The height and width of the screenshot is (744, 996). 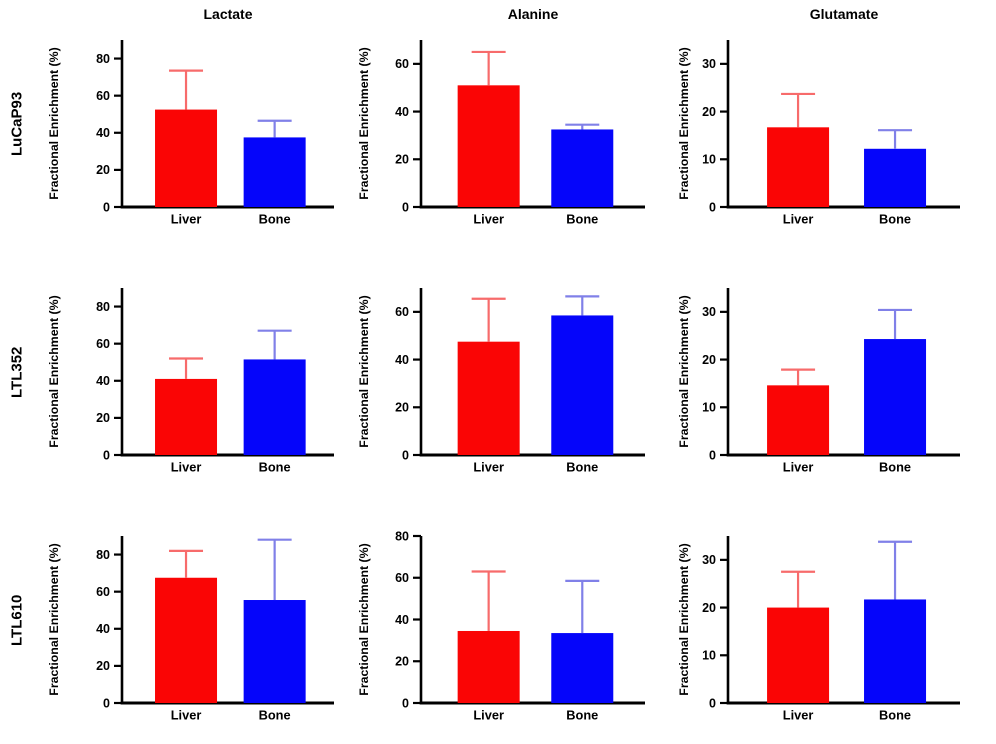 What do you see at coordinates (17, 372) in the screenshot?
I see `row-label-ltl352: LTL352` at bounding box center [17, 372].